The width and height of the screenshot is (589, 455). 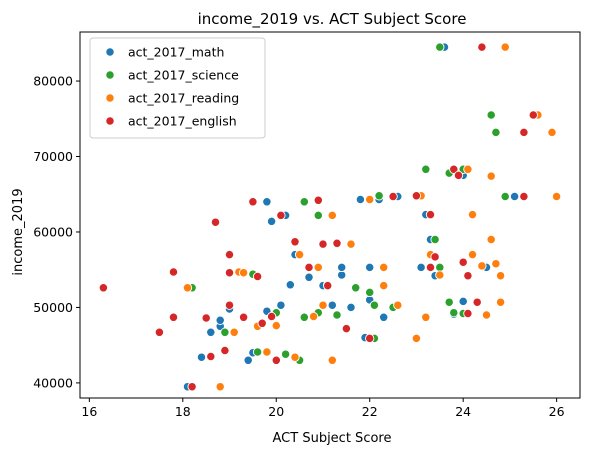 What do you see at coordinates (332, 19) in the screenshot?
I see `chart-title: income_2019 vs. ACT Subject Score` at bounding box center [332, 19].